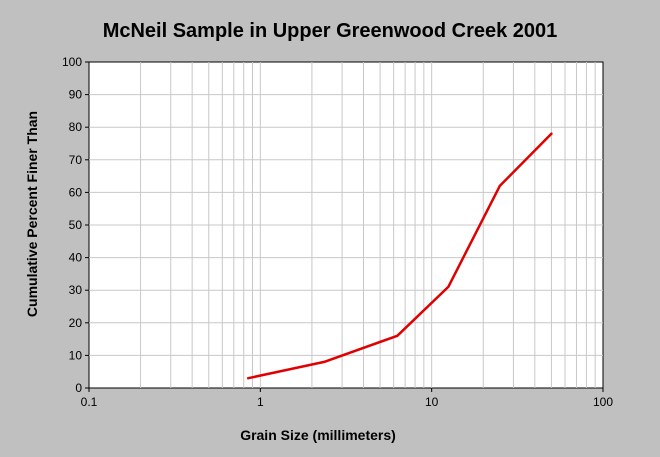 This screenshot has height=457, width=660. I want to click on y-tick-label: 30, so click(76, 290).